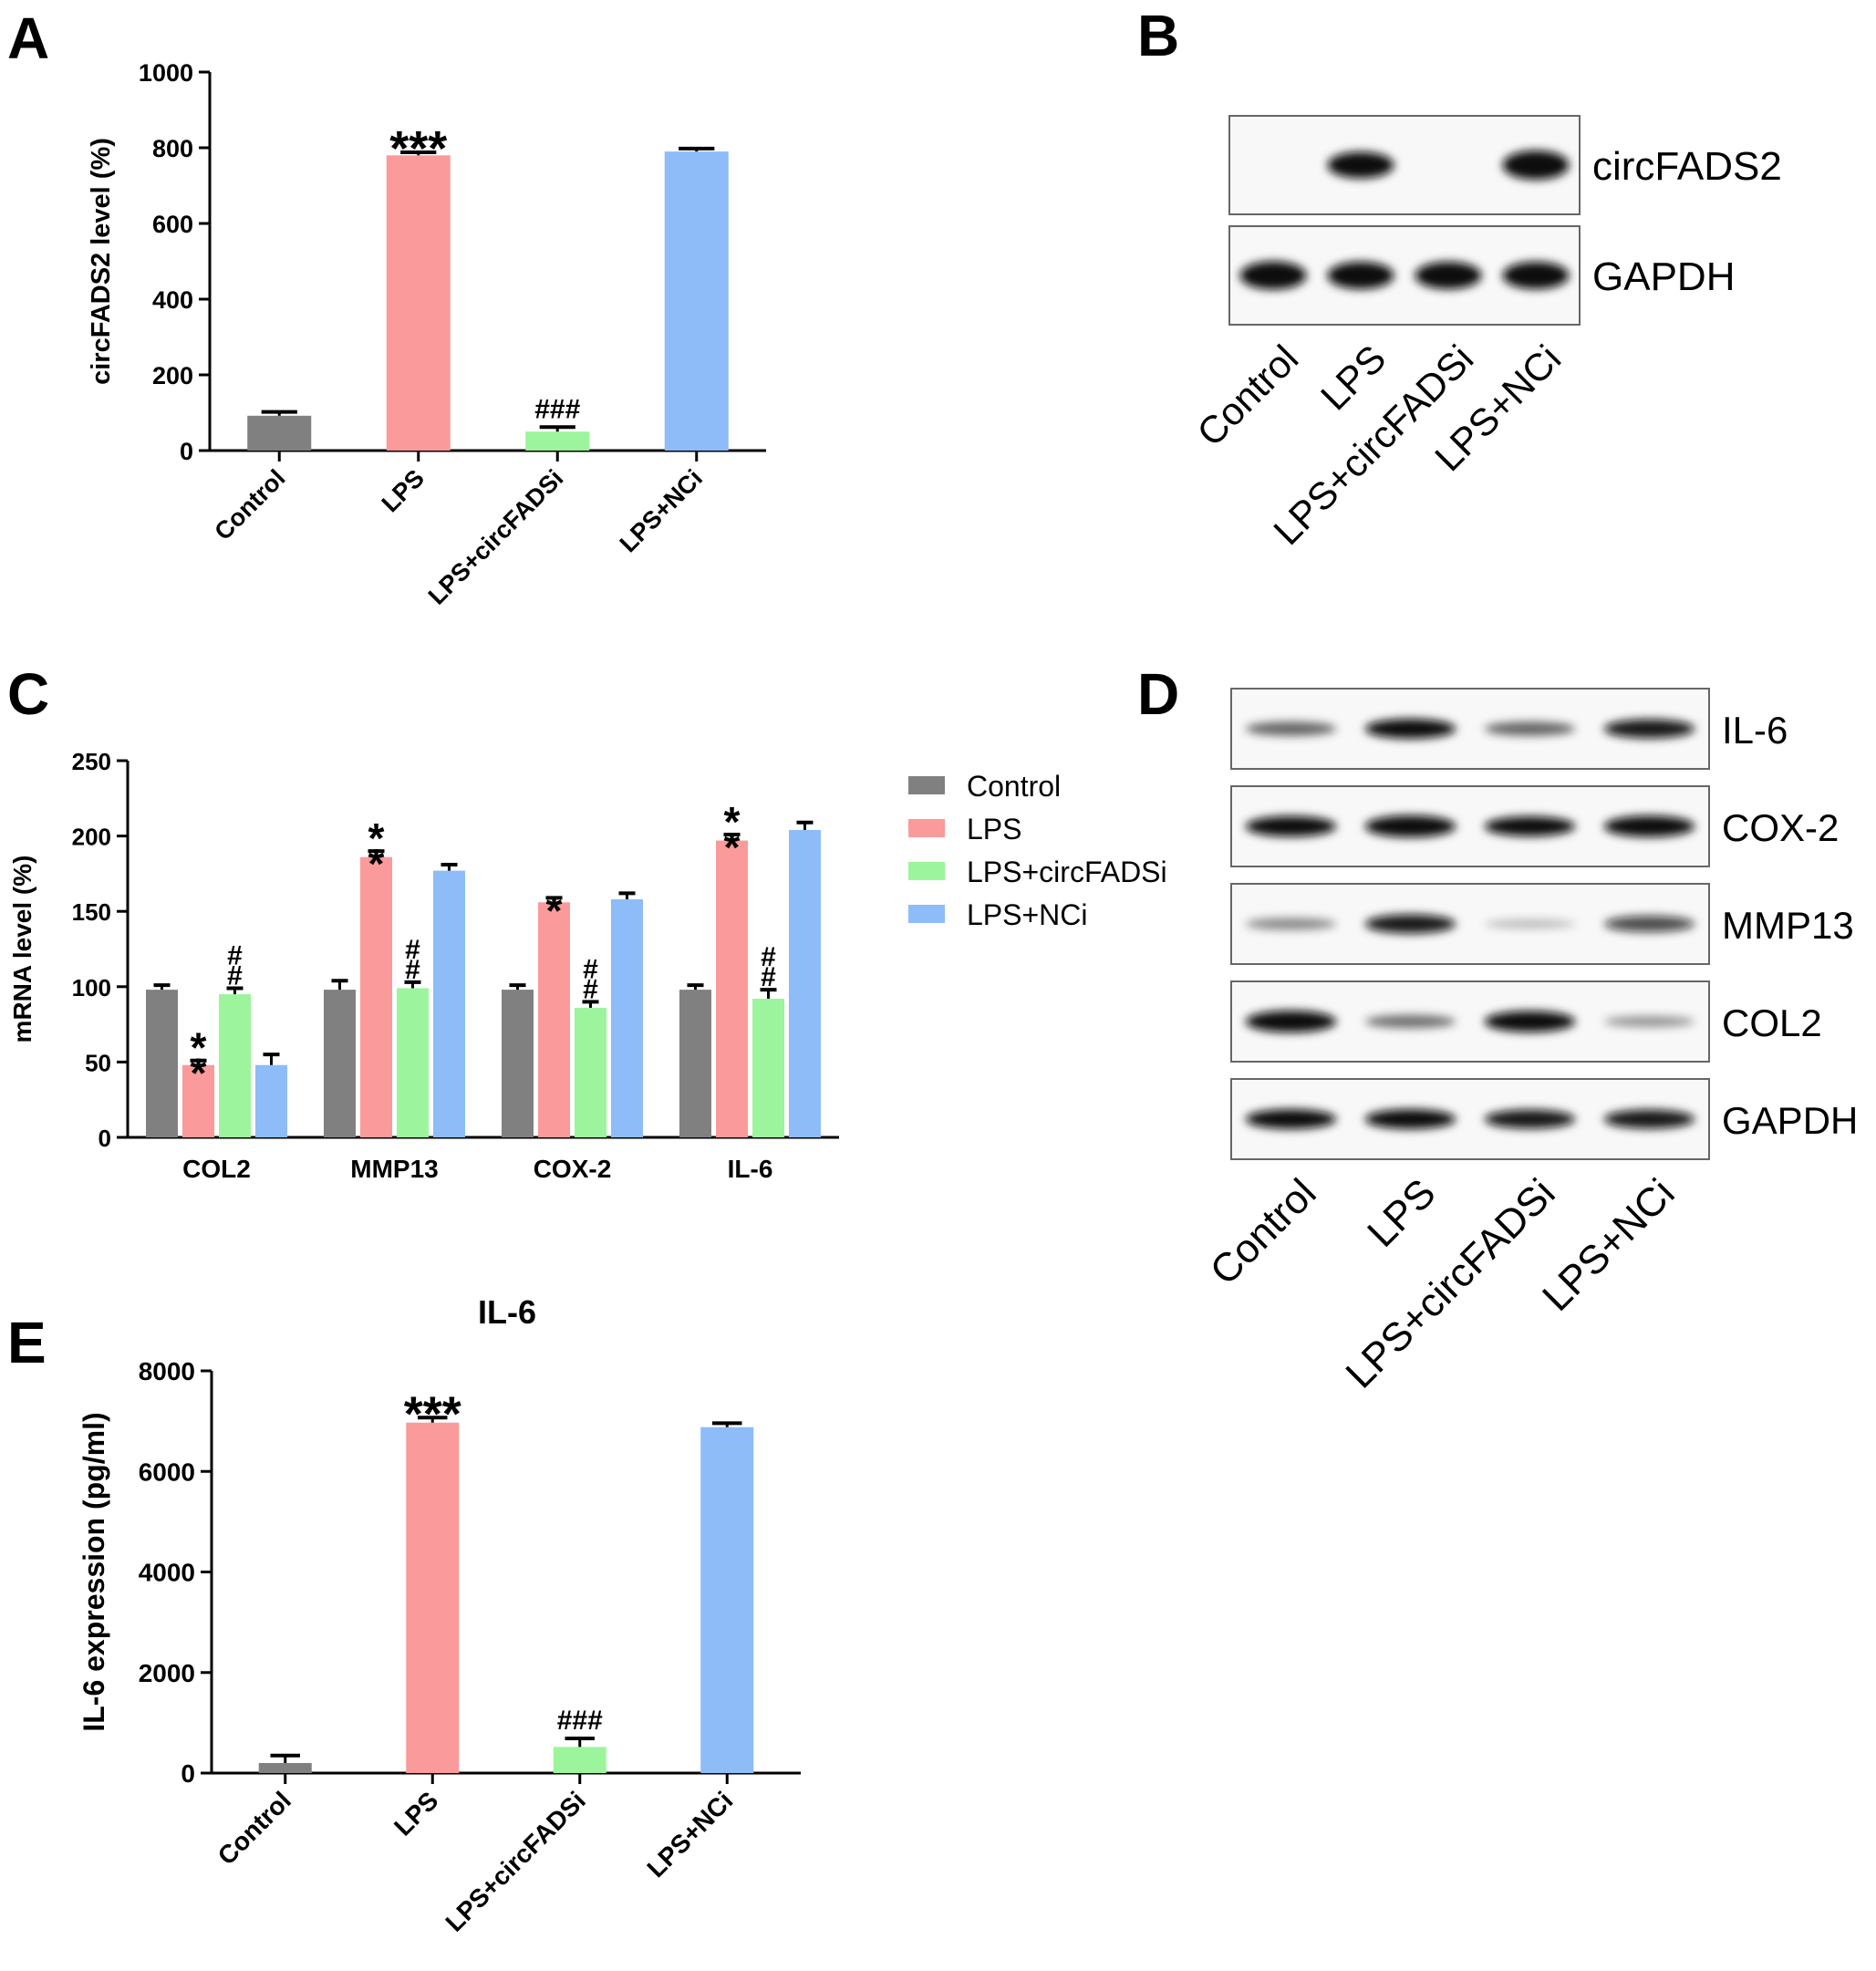 This screenshot has height=1971, width=1876. Describe the element at coordinates (101, 261) in the screenshot. I see `chart-a-y-axis-title: circFADS2 level (%)` at that location.